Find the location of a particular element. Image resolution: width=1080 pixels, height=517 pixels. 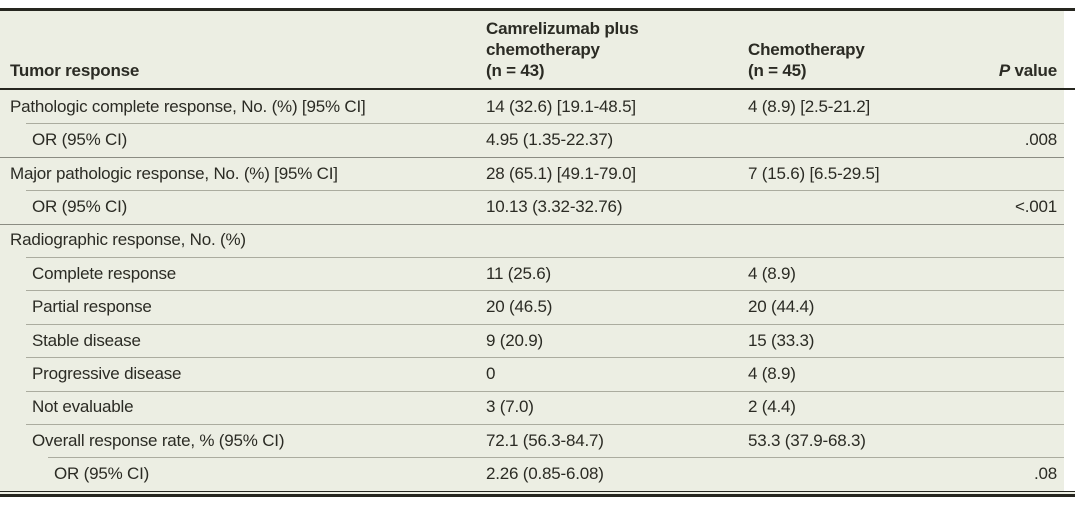

table-top-rule is located at coordinates (537, 9).